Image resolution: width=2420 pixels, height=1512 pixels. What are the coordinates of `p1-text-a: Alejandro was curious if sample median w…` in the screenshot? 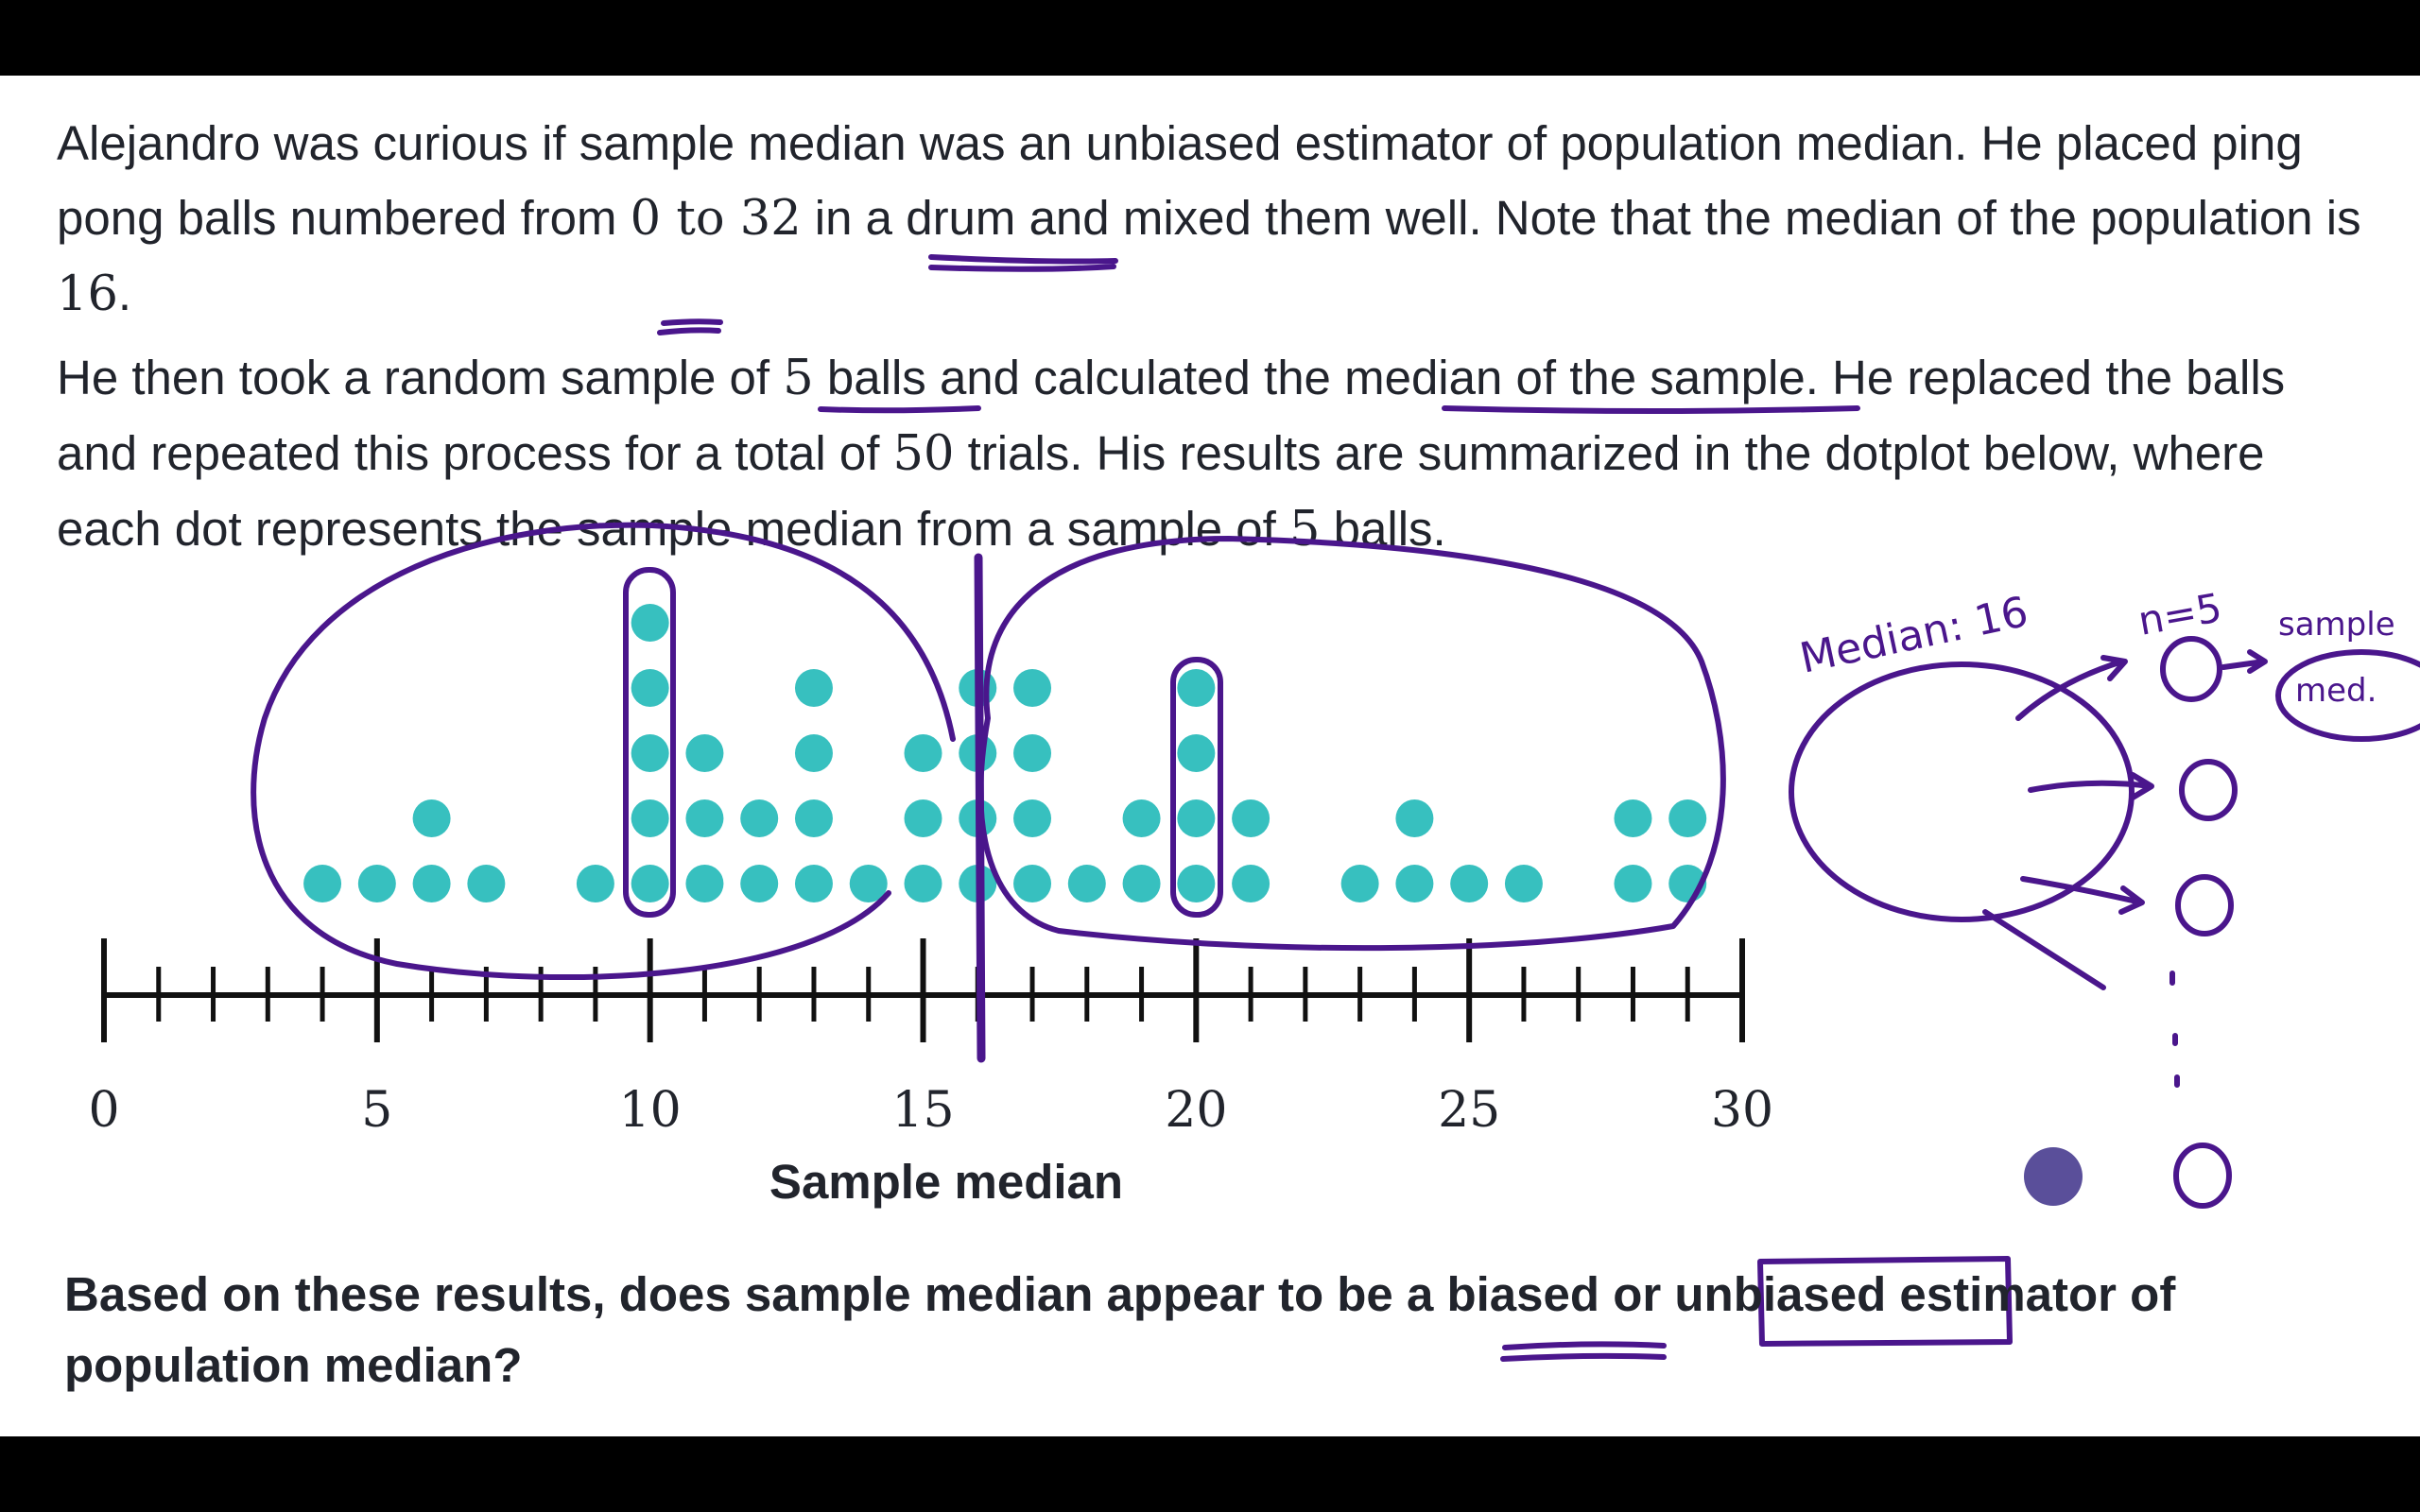 It's located at (1180, 180).